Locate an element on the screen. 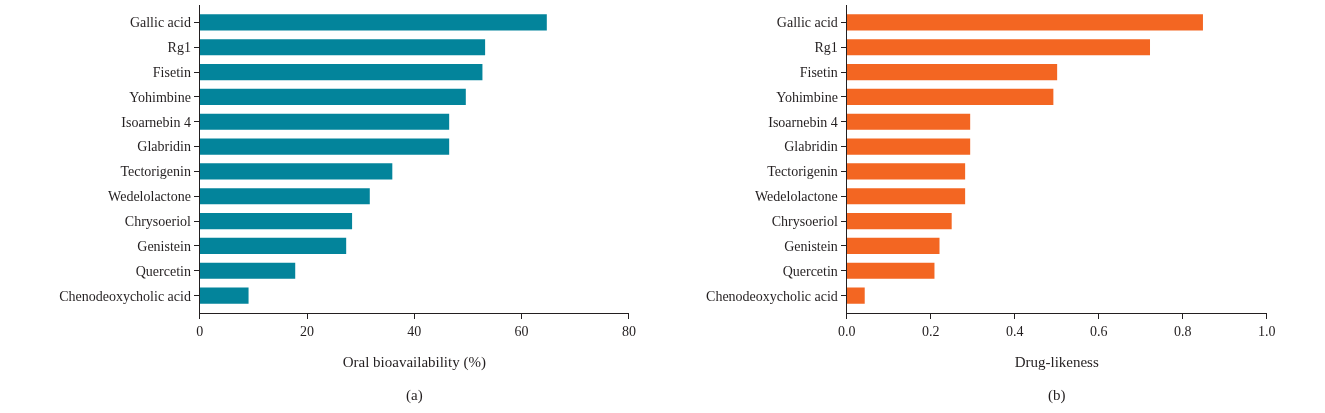 The width and height of the screenshot is (1325, 413). x-tick-label: 0.6 is located at coordinates (1099, 331).